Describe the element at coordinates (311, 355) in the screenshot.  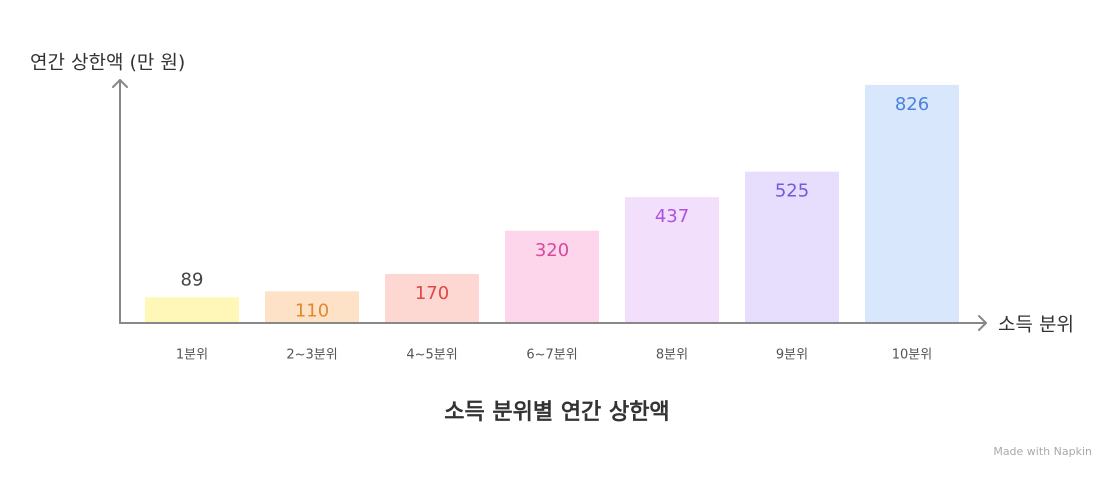
I see `x-tick-label: 2~3분위` at that location.